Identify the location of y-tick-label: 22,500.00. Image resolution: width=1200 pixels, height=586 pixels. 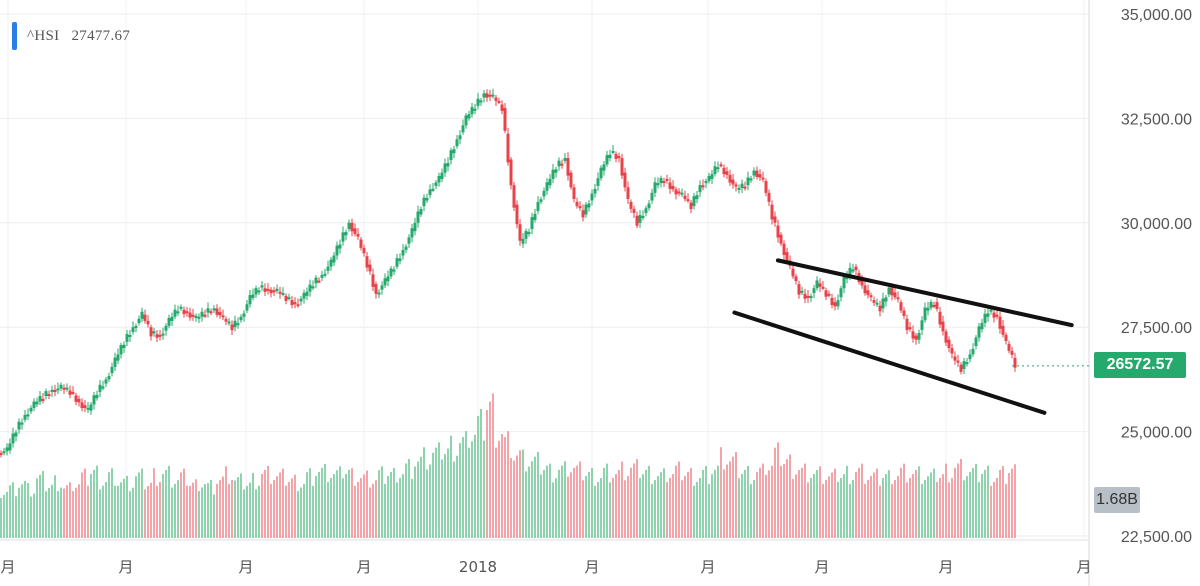
(1156, 537).